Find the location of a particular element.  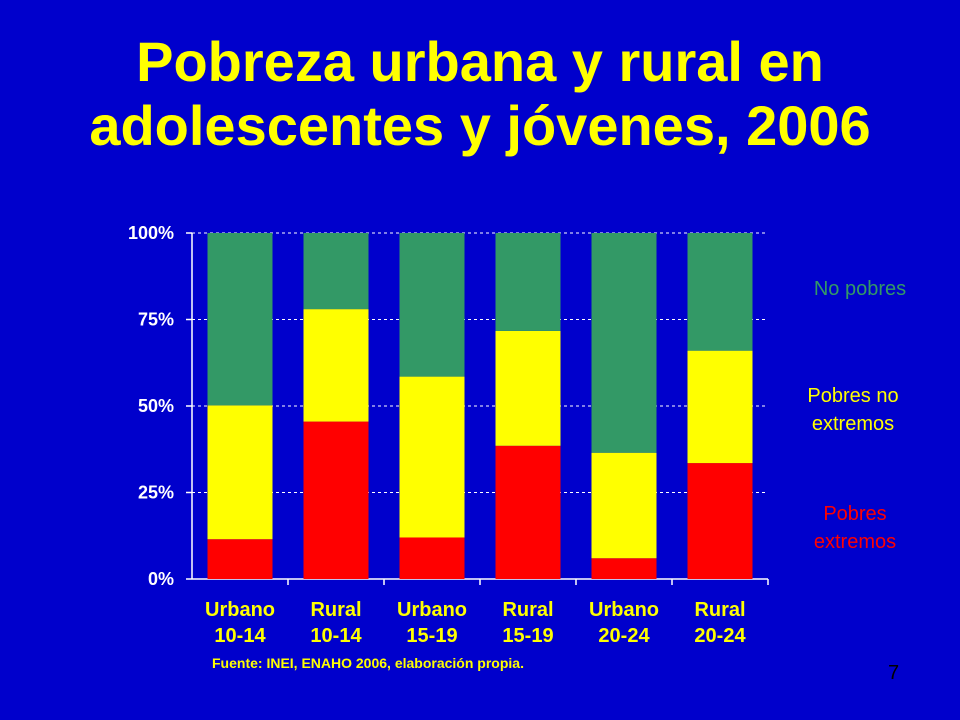

title-line-2: adolescentes y jóvenes, 2006 is located at coordinates (480, 125).